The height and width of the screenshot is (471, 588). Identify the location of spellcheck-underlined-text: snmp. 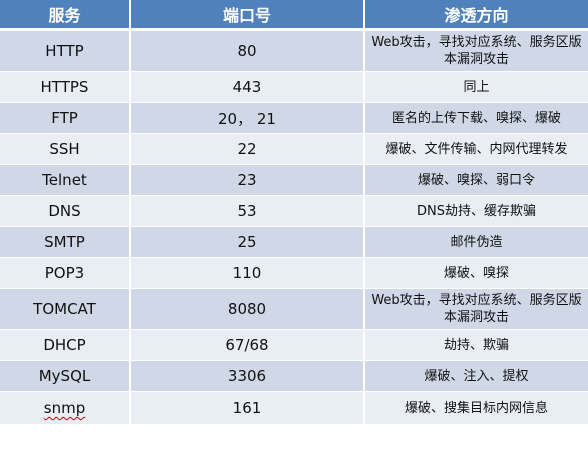
(64, 408).